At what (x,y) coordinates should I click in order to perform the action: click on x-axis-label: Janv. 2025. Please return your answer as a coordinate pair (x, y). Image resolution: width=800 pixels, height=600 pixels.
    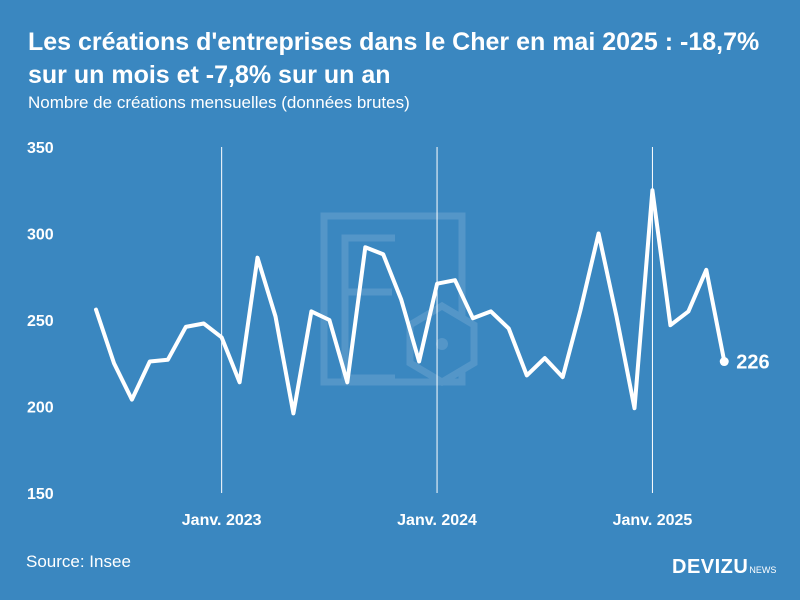
    Looking at the image, I should click on (653, 520).